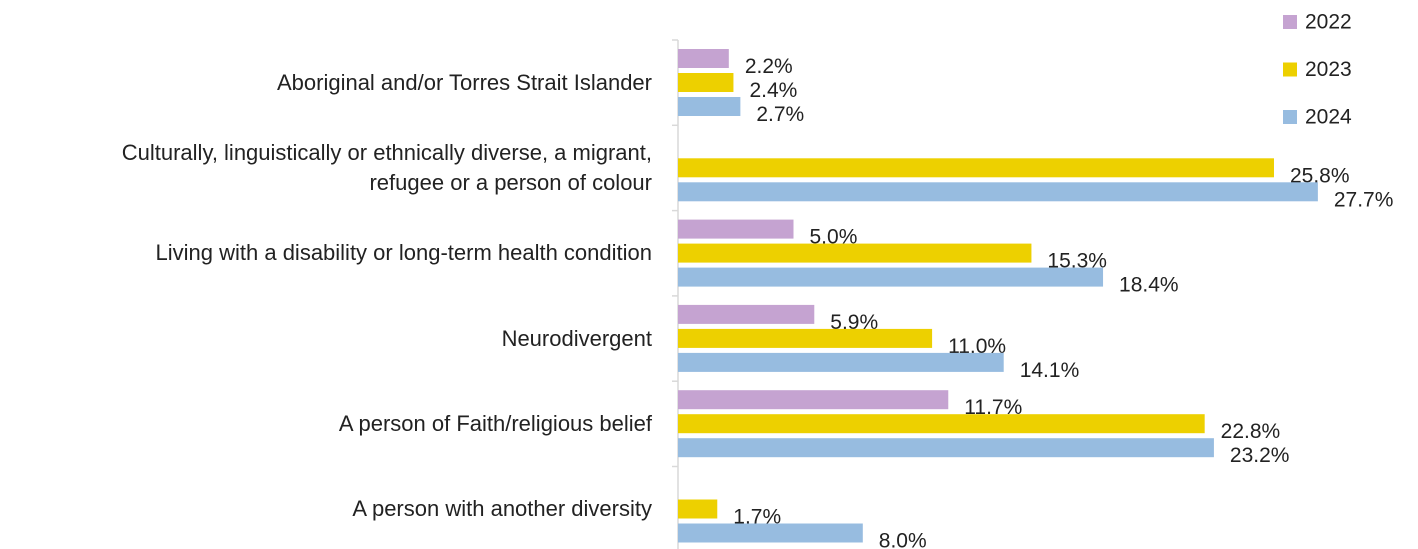  What do you see at coordinates (1251, 431) in the screenshot?
I see `value-label: 22.8%` at bounding box center [1251, 431].